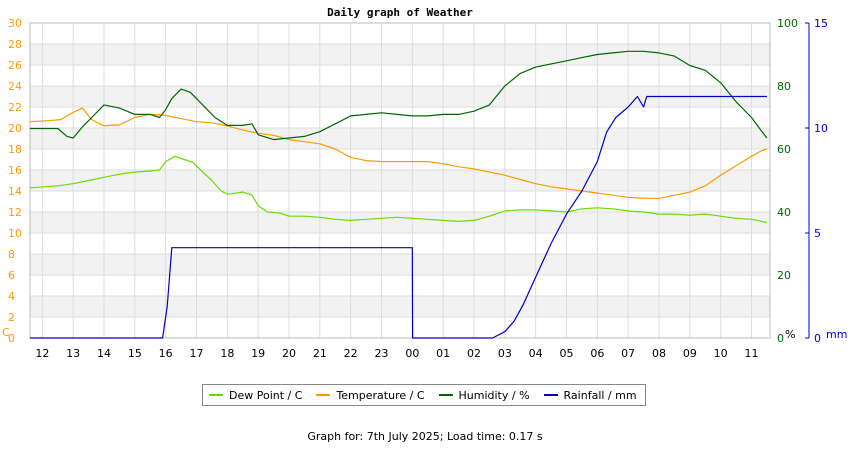  I want to click on x-tick-label: 13, so click(73, 353).